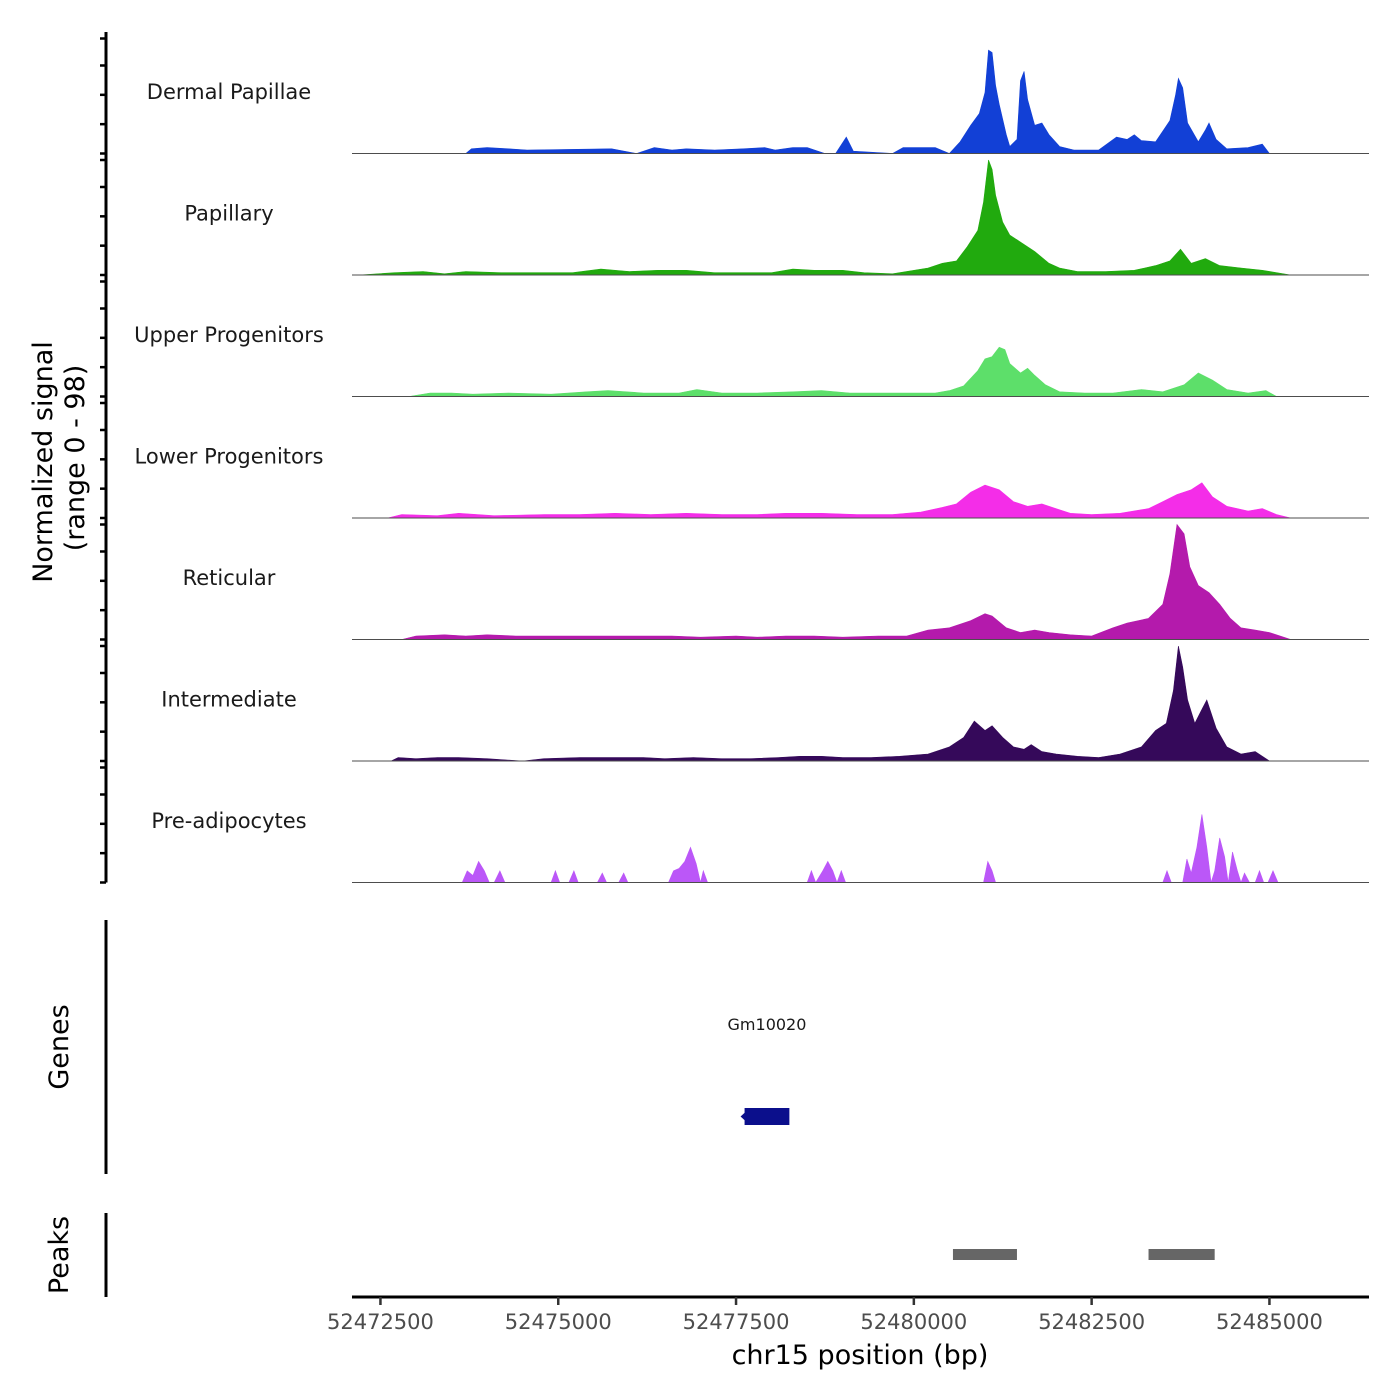 The height and width of the screenshot is (1400, 1400). I want to click on gene-body-gm10020, so click(767, 1116).